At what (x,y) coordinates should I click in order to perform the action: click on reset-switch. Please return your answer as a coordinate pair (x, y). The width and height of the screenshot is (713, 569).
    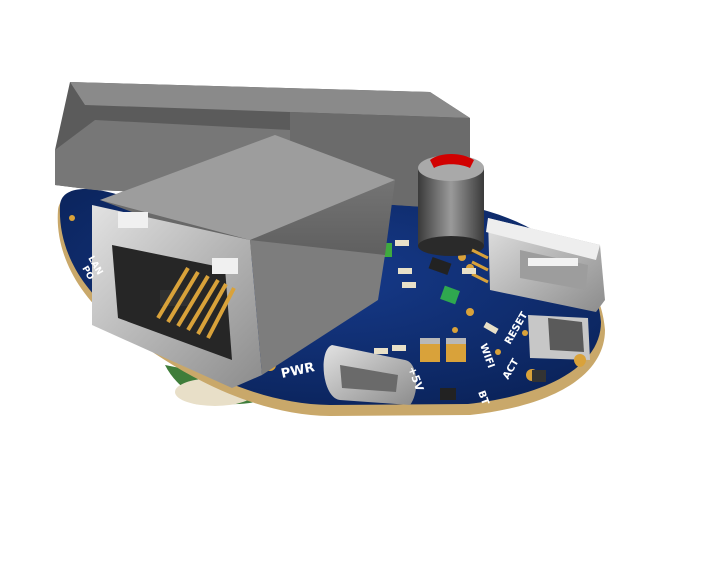
    Looking at the image, I should click on (559, 340).